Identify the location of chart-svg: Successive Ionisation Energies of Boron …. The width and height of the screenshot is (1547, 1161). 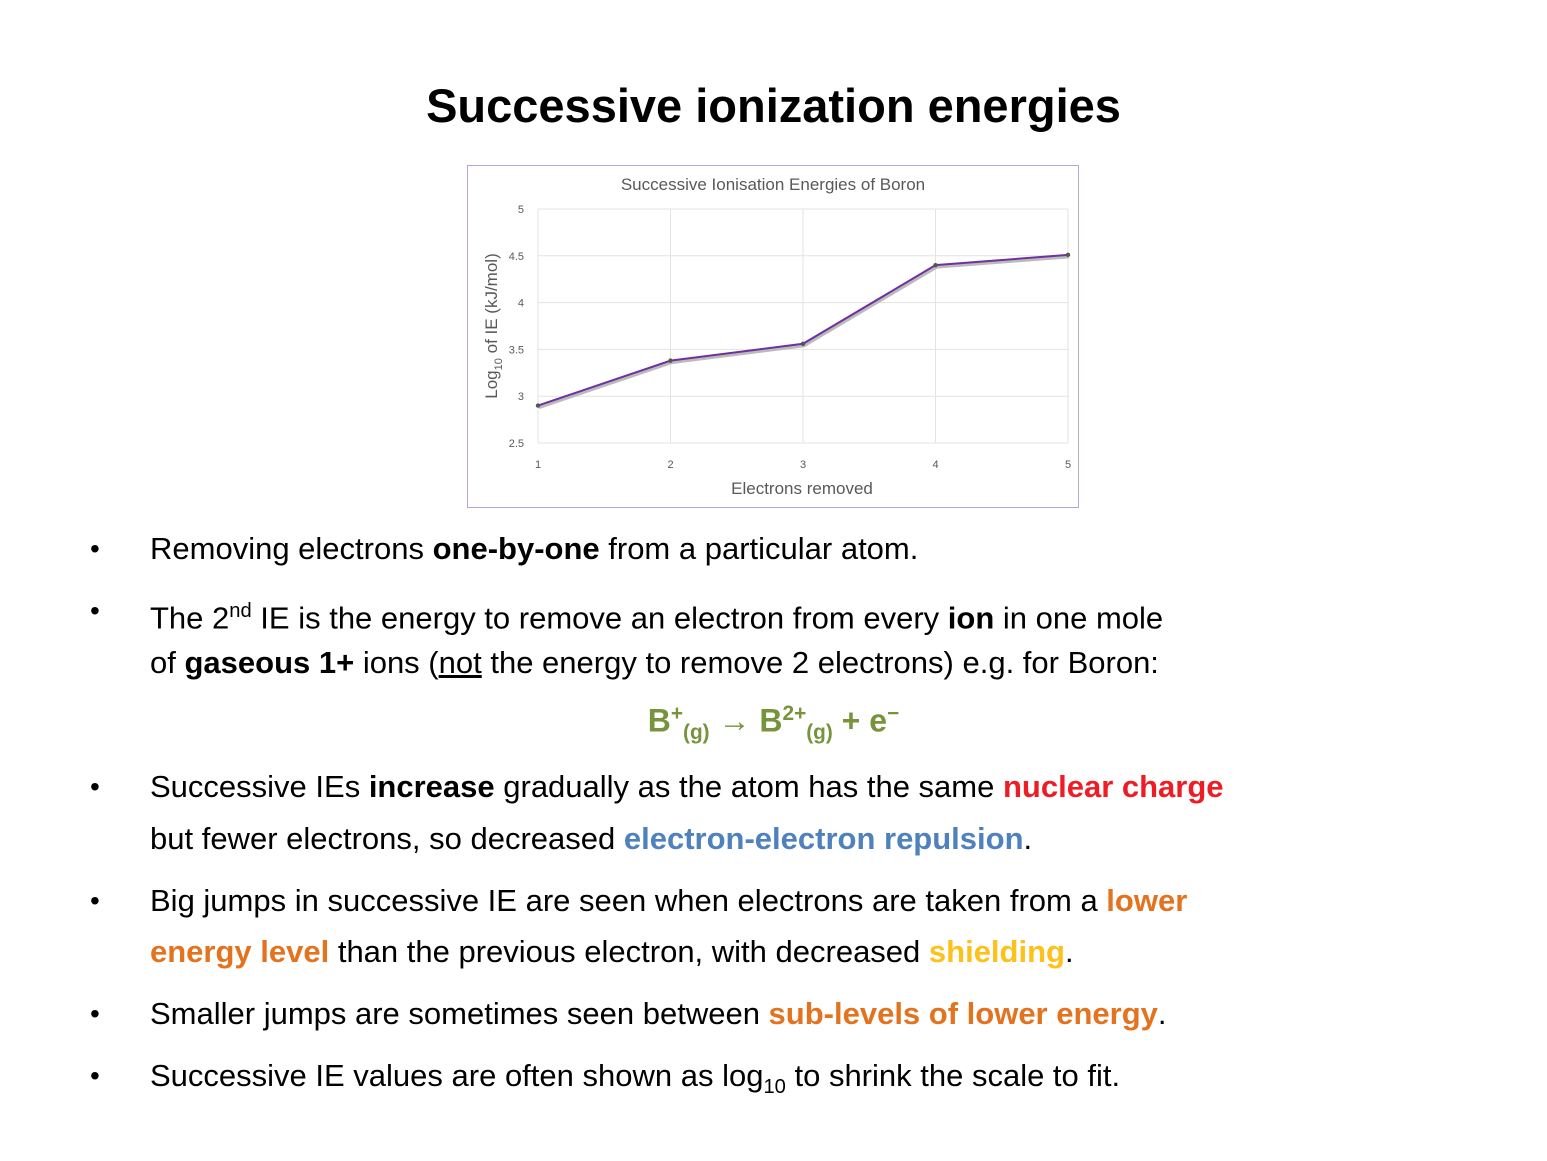
(776, 336).